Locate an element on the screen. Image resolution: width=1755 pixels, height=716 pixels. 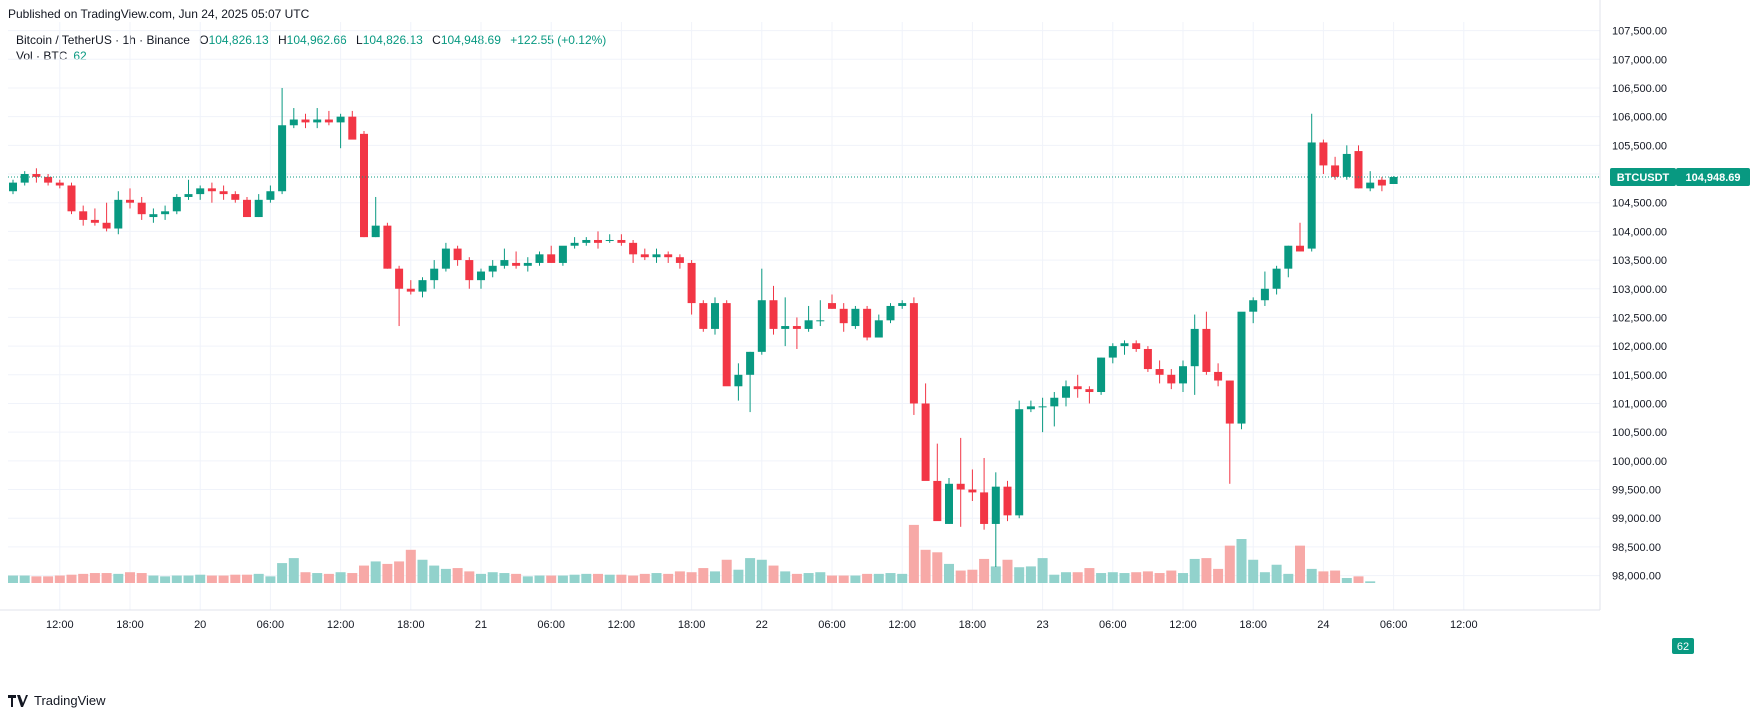
ticker-tag-bg is located at coordinates (1643, 176).